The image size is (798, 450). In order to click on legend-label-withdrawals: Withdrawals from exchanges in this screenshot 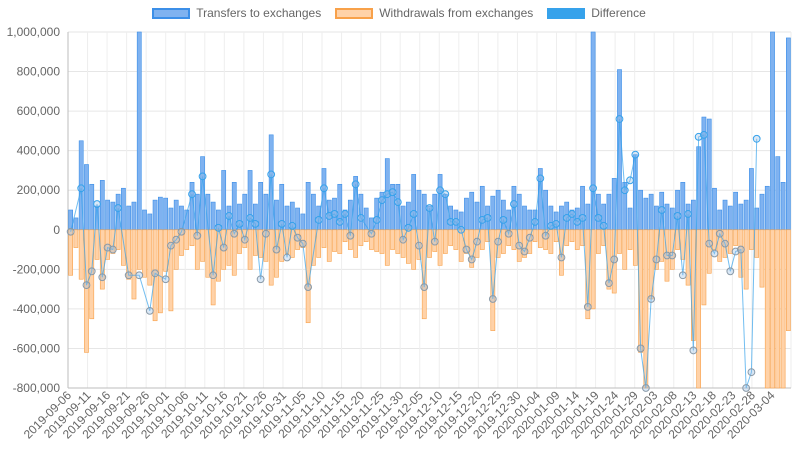, I will do `click(456, 13)`.